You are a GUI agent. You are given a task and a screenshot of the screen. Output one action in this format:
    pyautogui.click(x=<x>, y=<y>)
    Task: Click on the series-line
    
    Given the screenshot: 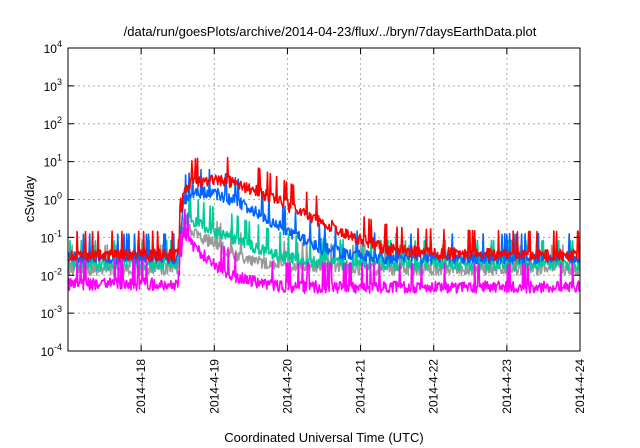 What is the action you would take?
    pyautogui.click(x=324, y=248)
    